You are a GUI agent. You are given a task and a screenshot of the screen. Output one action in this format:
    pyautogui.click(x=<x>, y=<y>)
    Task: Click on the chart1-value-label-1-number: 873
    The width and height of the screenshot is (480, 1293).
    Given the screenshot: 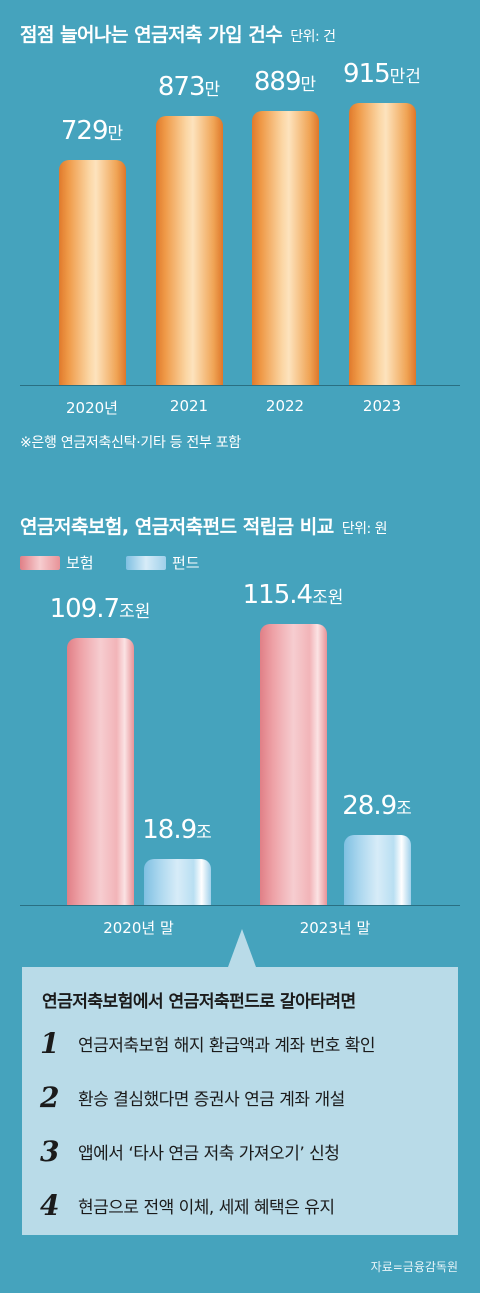 What is the action you would take?
    pyautogui.click(x=181, y=86)
    